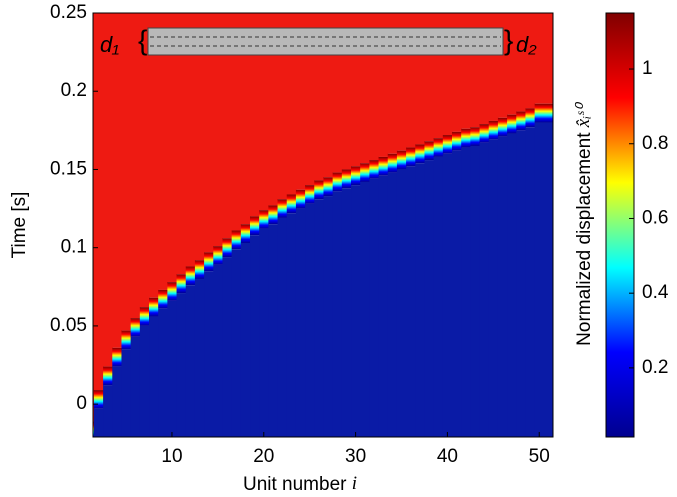  Describe the element at coordinates (68, 12) in the screenshot. I see `y-tick-label: 0.25` at that location.